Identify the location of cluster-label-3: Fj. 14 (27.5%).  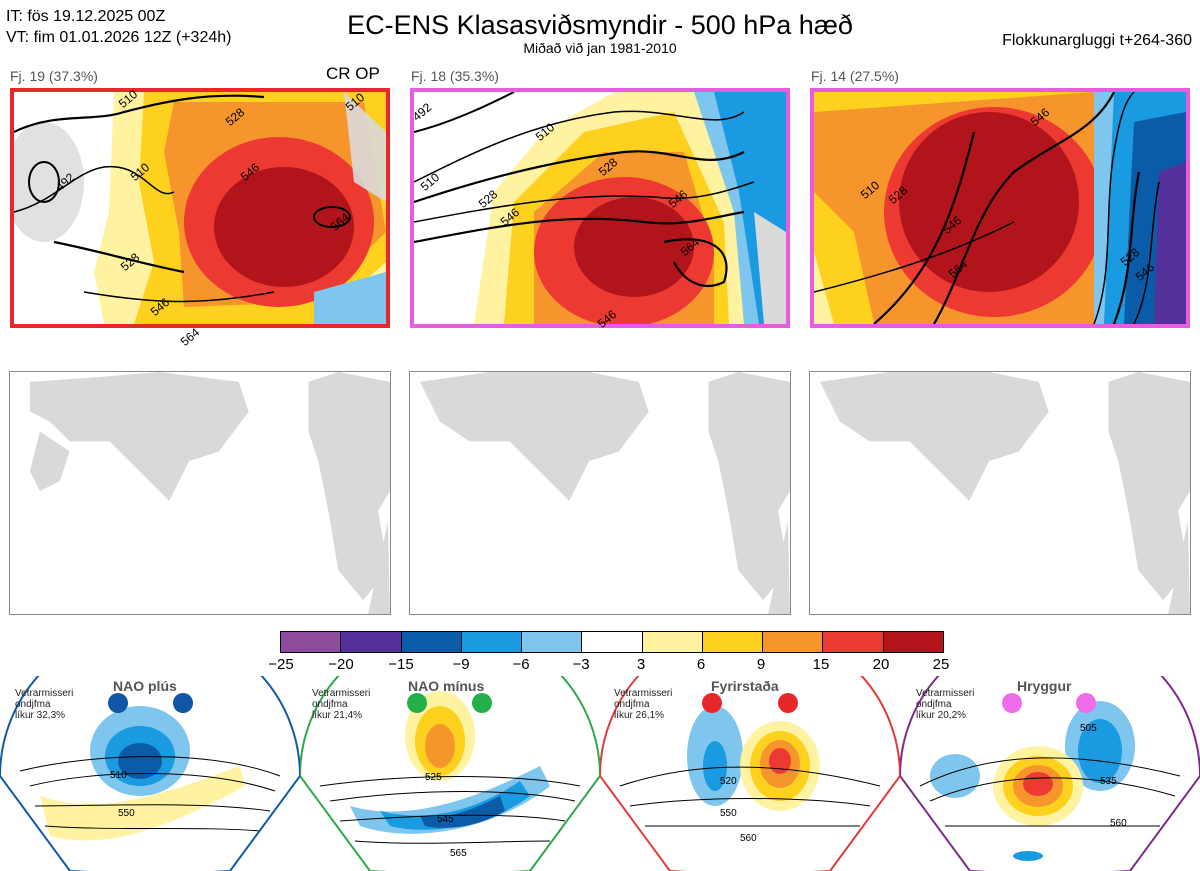
(855, 76).